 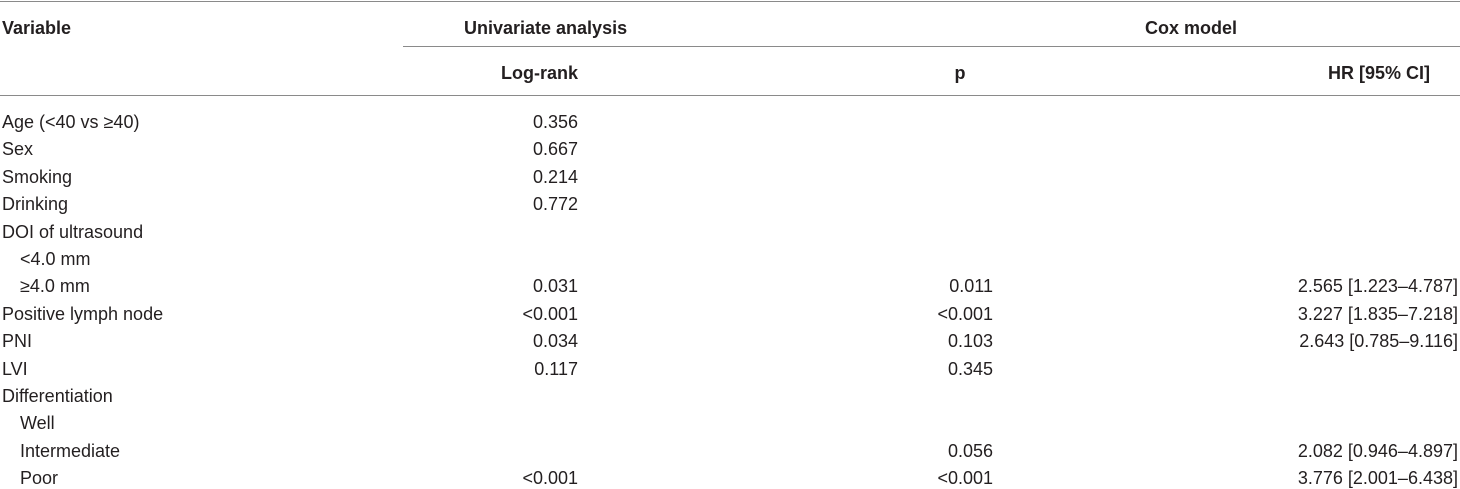 What do you see at coordinates (83, 314) in the screenshot?
I see `row-label: Positive lymph node` at bounding box center [83, 314].